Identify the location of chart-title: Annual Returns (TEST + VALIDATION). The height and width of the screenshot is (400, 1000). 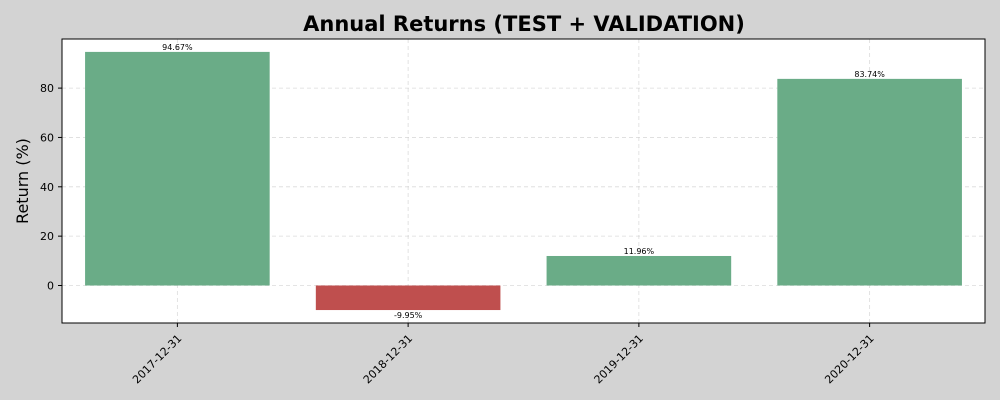
(524, 24).